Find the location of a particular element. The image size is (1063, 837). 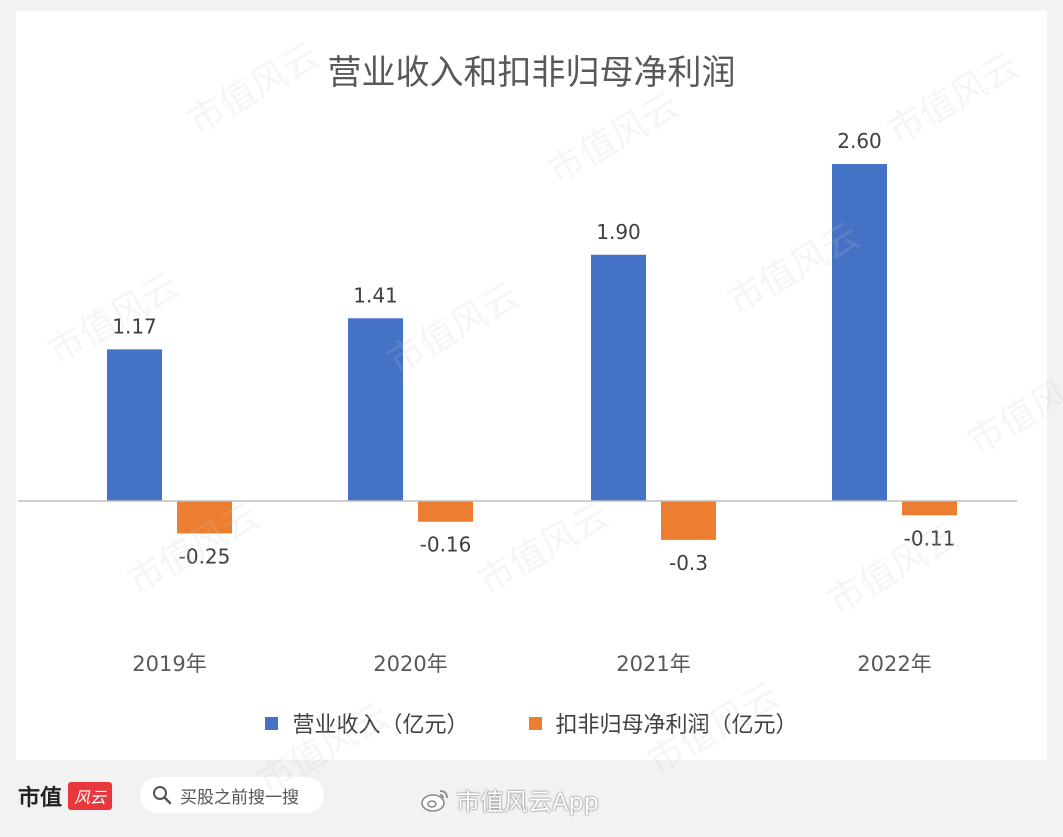

weibo-icon is located at coordinates (434, 800).